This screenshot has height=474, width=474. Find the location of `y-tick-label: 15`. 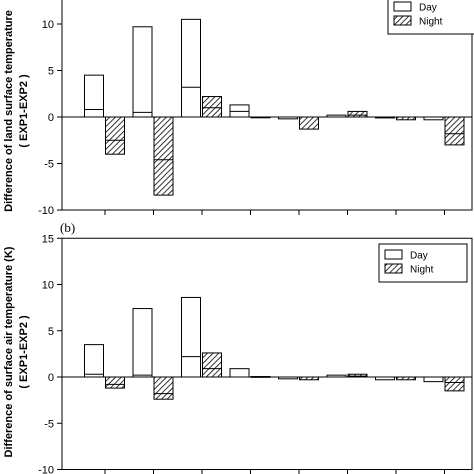

y-tick-label: 15 is located at coordinates (48, 239).